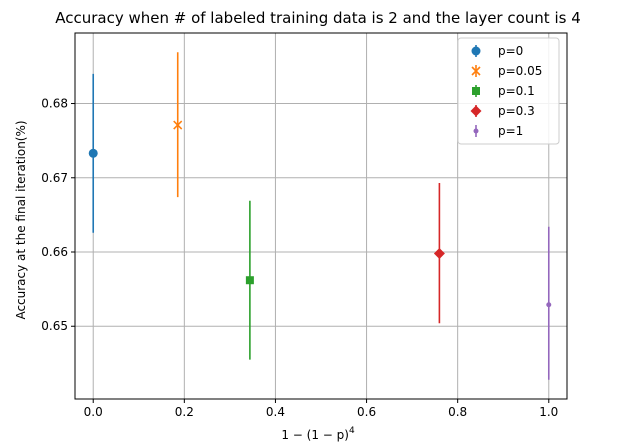  Describe the element at coordinates (54, 252) in the screenshot. I see `y-tick-label: 0.66` at that location.